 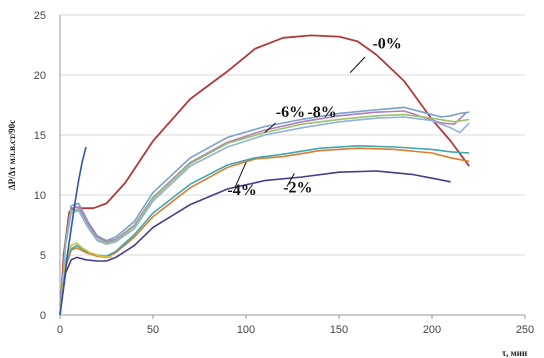 I want to click on y-axis-label: ΔP/Δτ мл.в.ст/90с, so click(x=12, y=155).